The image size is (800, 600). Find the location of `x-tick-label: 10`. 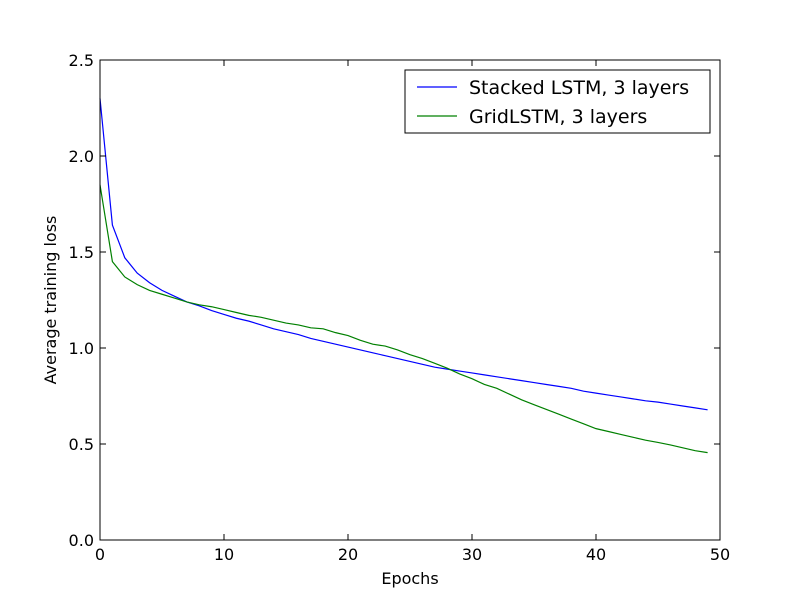

x-tick-label: 10 is located at coordinates (224, 554).